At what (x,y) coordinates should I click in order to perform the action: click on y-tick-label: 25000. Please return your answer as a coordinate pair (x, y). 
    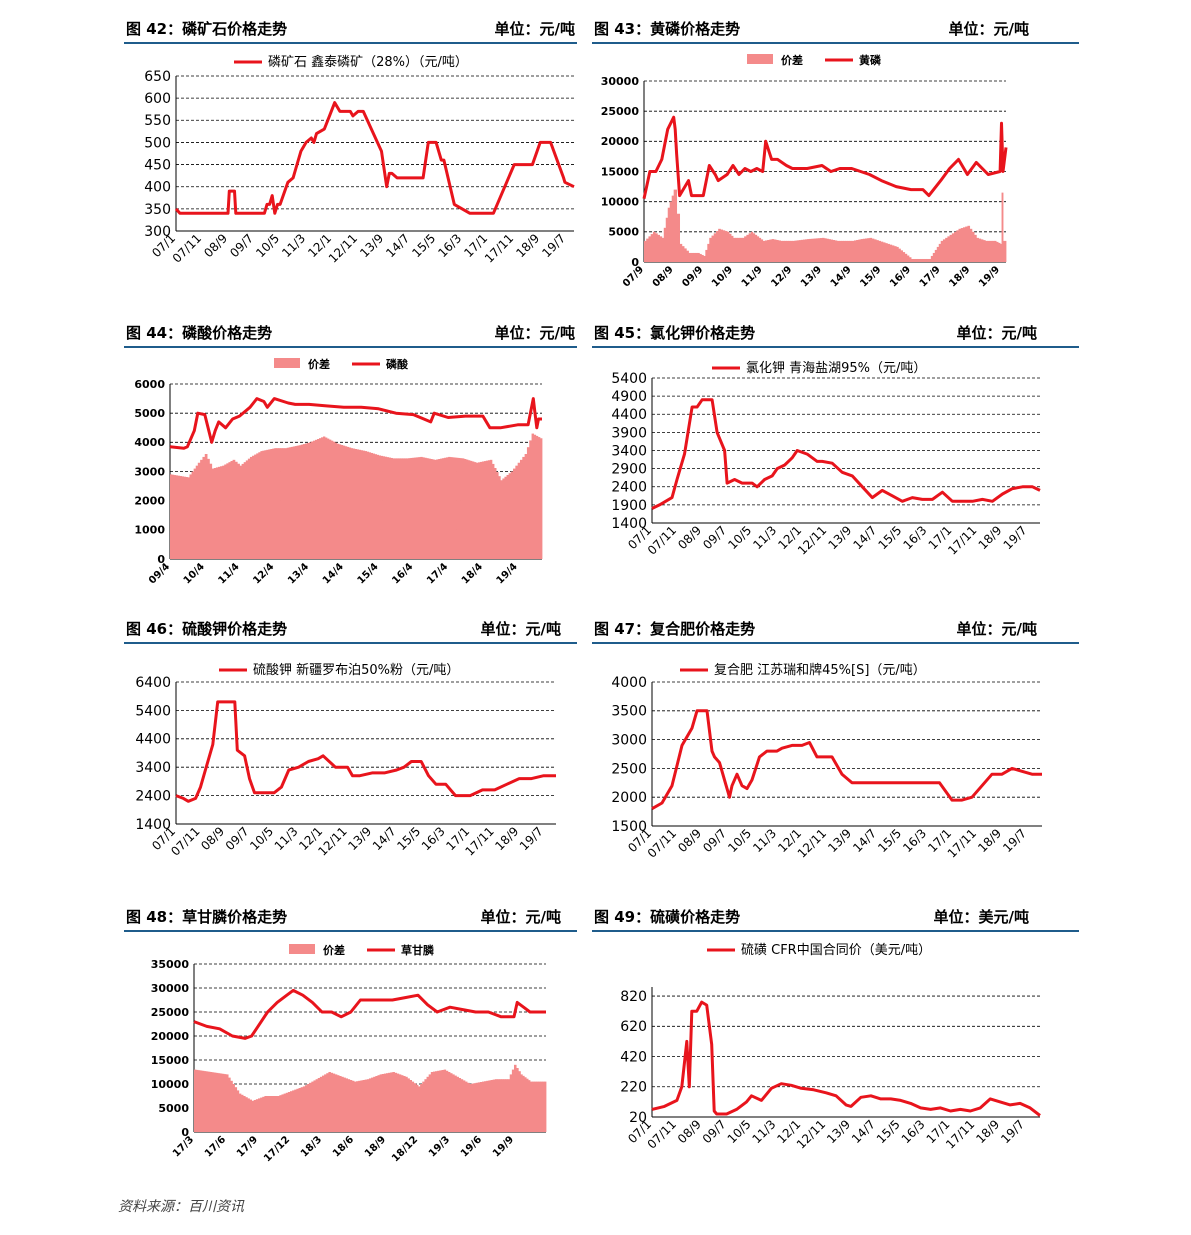
    Looking at the image, I should click on (620, 111).